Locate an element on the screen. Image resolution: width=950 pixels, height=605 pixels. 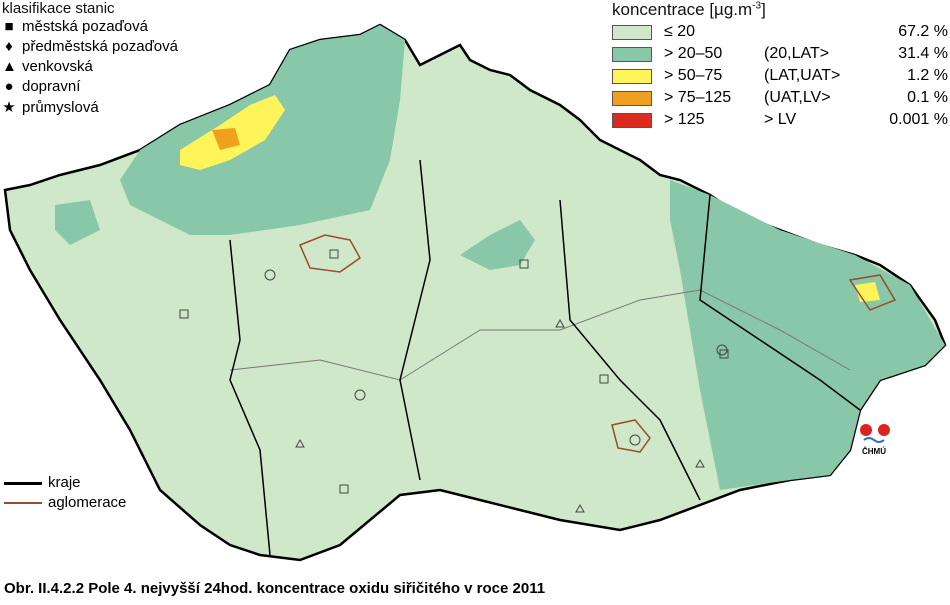
circle-icon: ● is located at coordinates (9, 86).